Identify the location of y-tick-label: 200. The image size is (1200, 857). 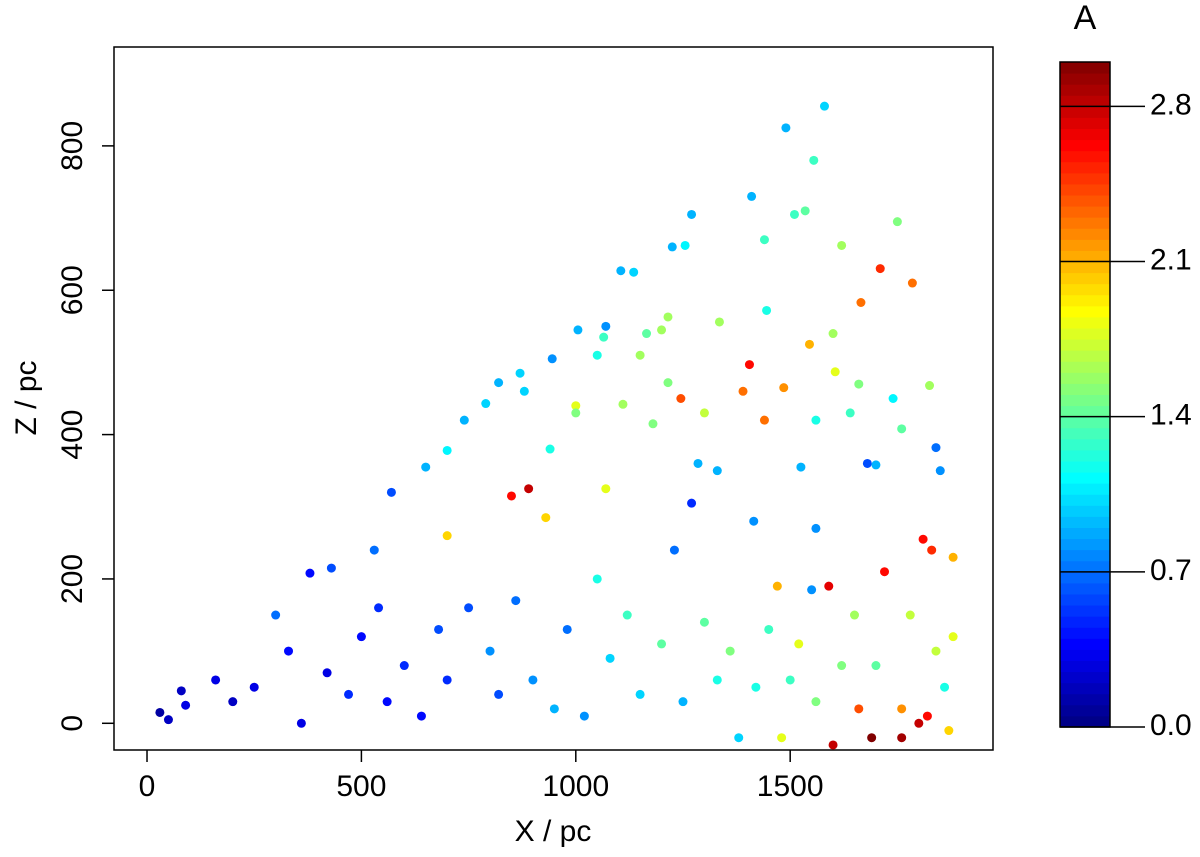
(72, 579).